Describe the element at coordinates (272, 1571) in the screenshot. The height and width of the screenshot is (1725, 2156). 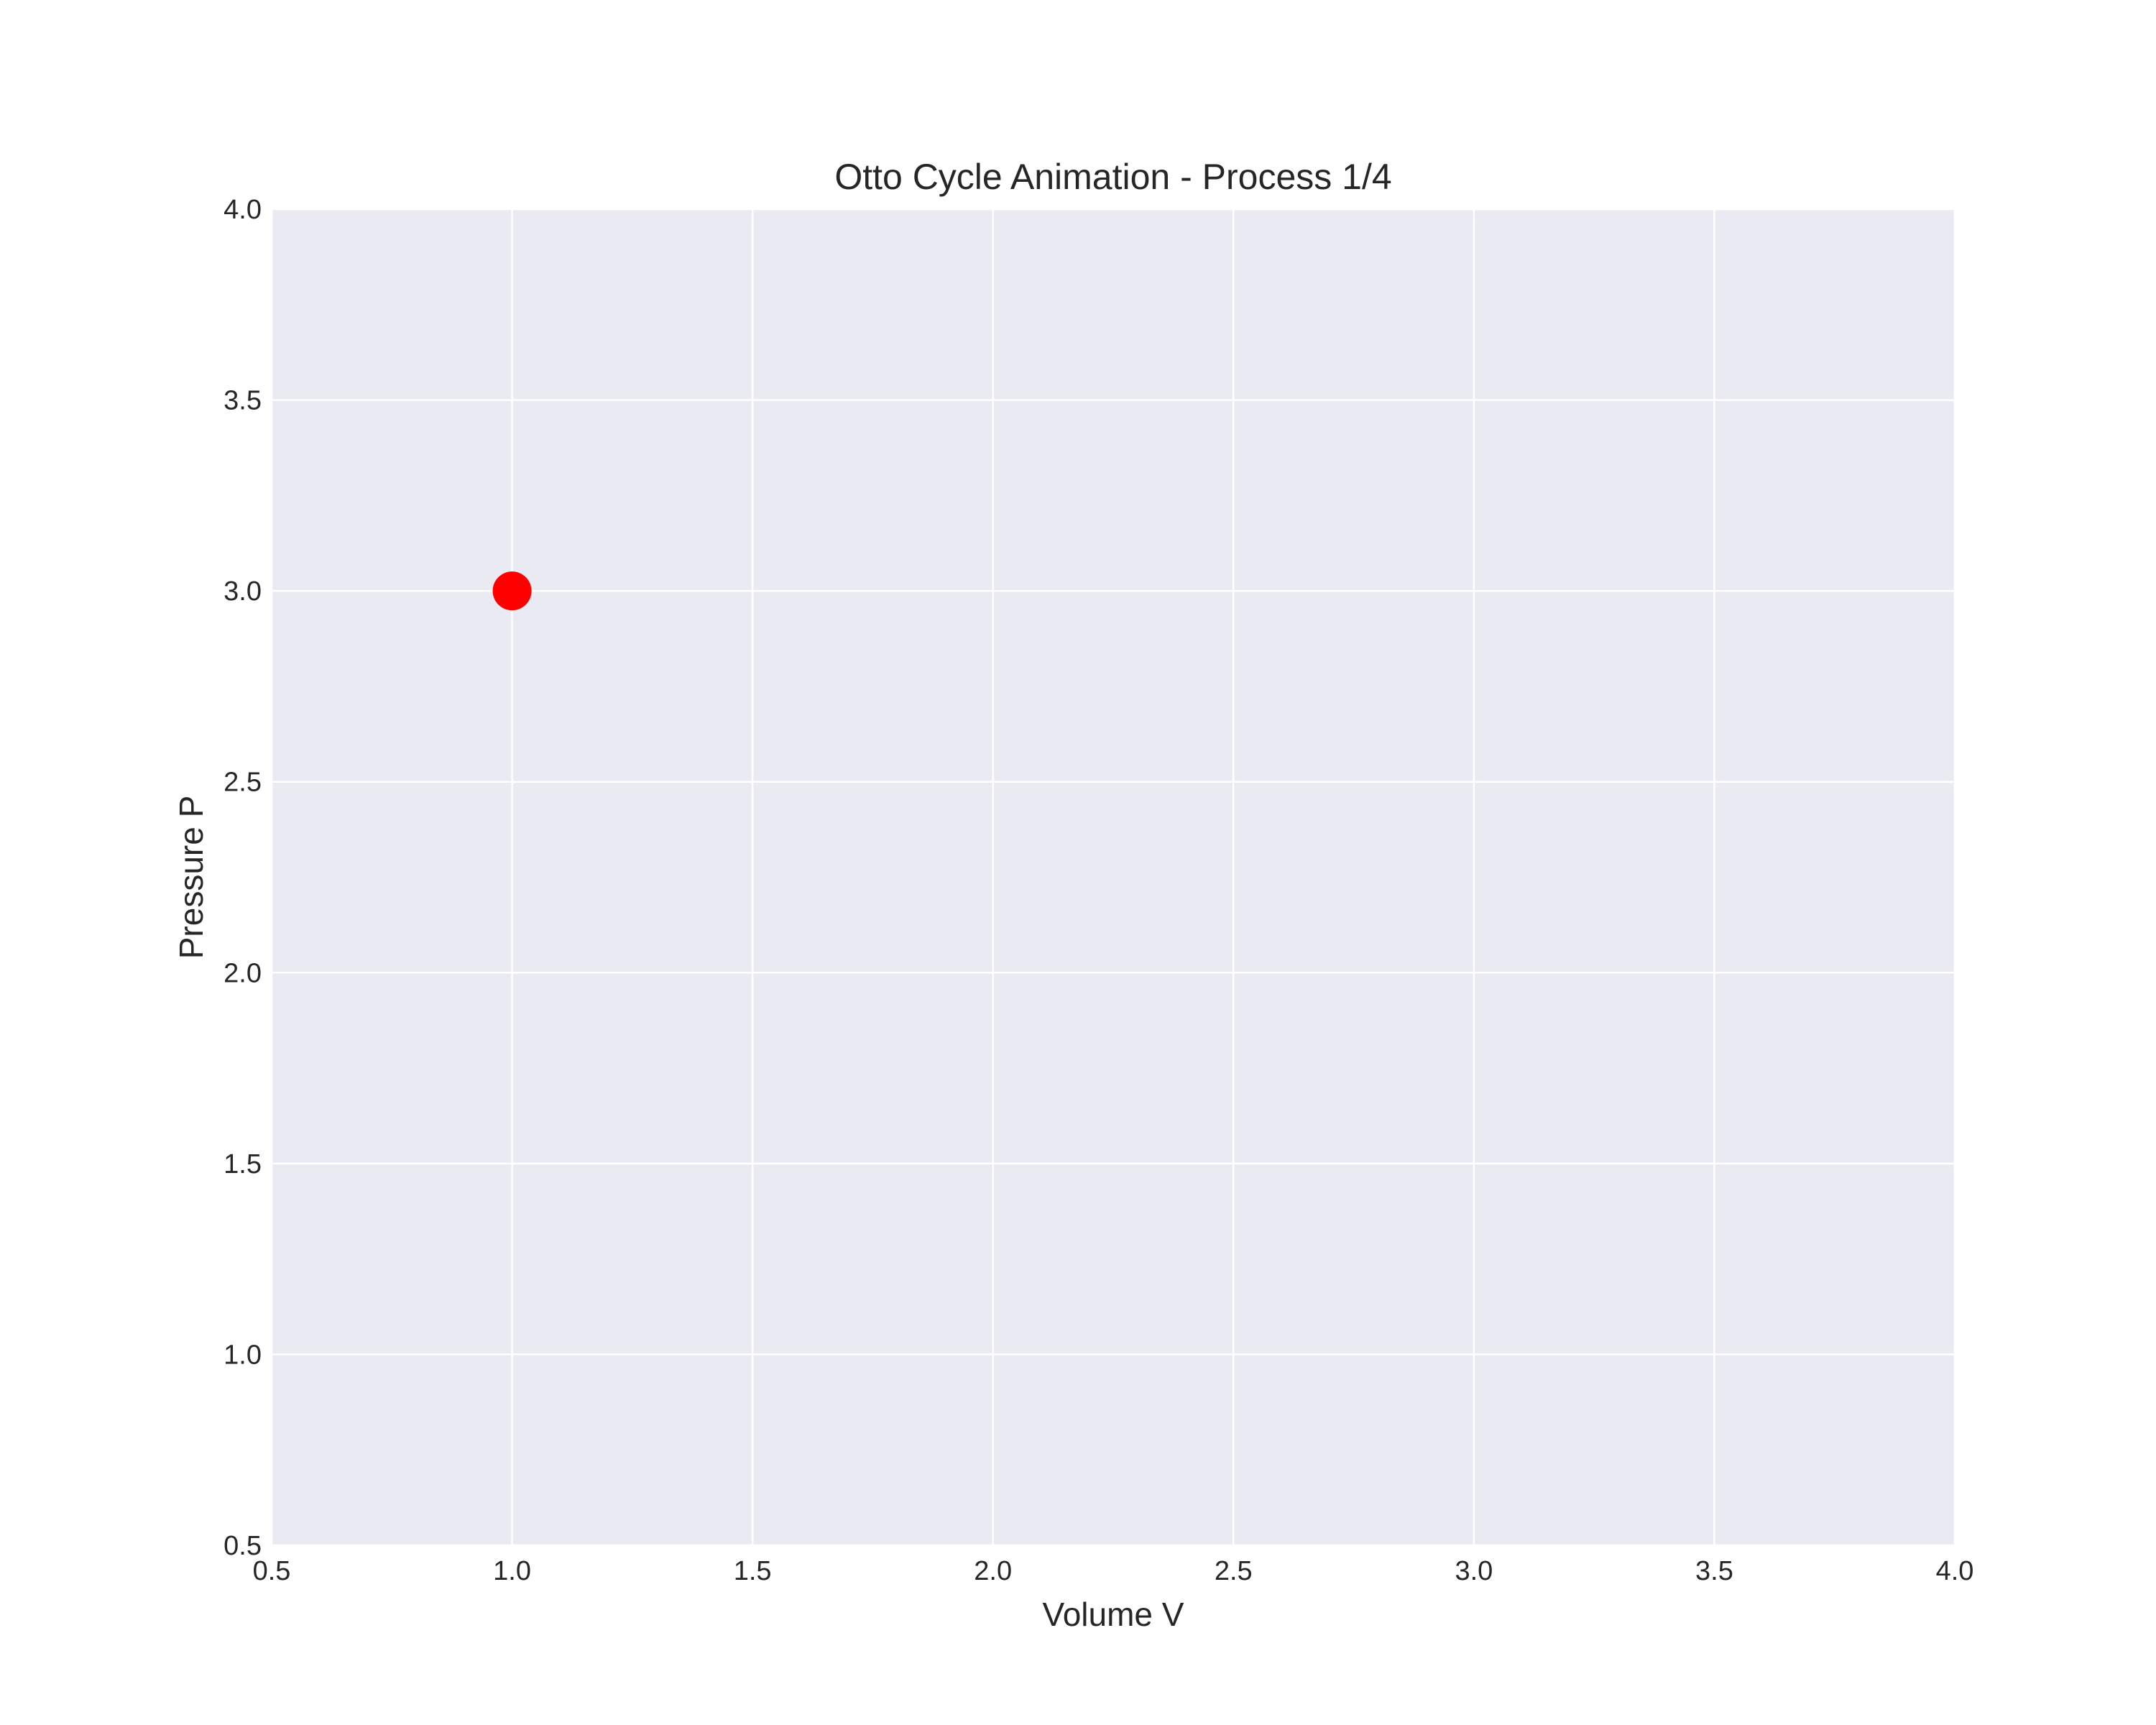
I see `x-tick-label: 0.5` at that location.